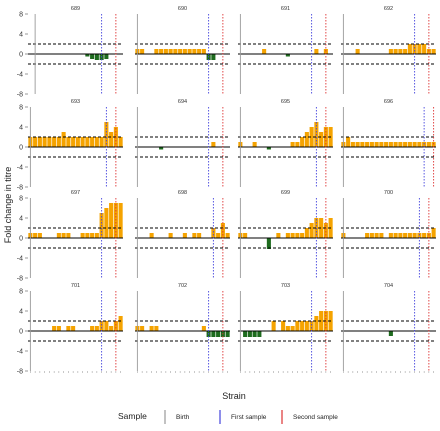  I want to click on facet-panel: 700, so click(388, 234).